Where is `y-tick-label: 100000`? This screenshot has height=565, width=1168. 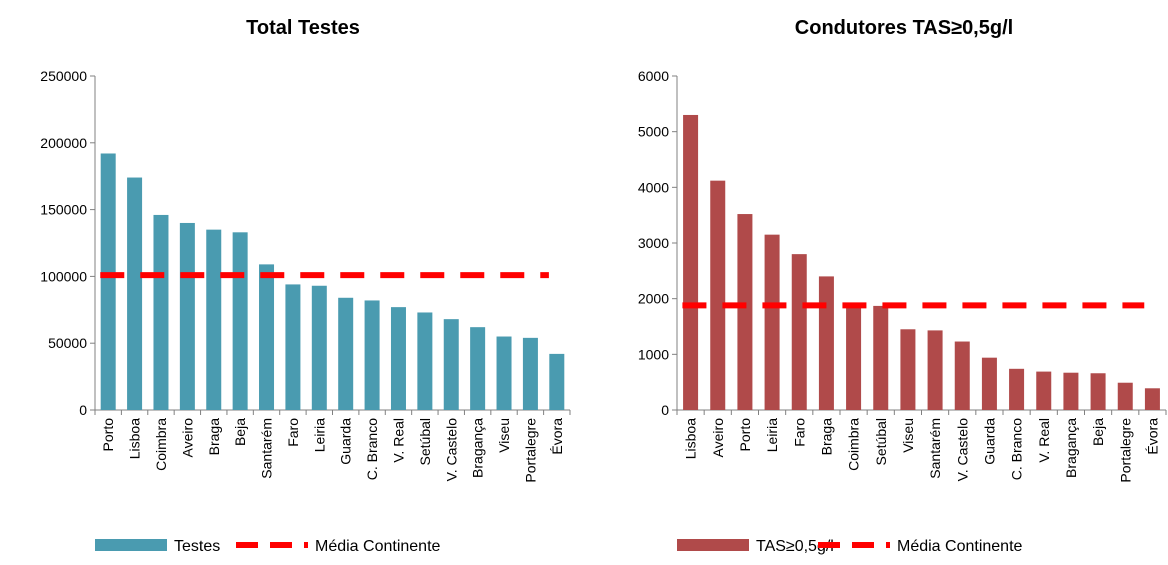
y-tick-label: 100000 is located at coordinates (63, 276).